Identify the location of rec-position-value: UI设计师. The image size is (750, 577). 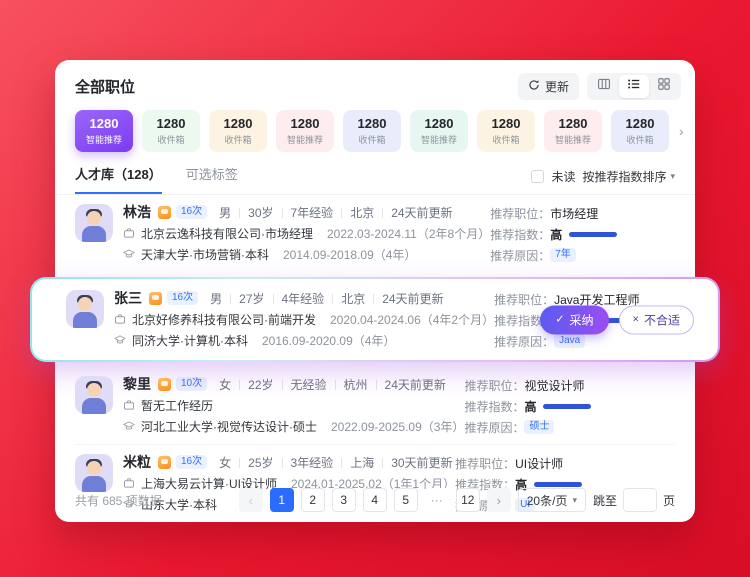
(539, 463).